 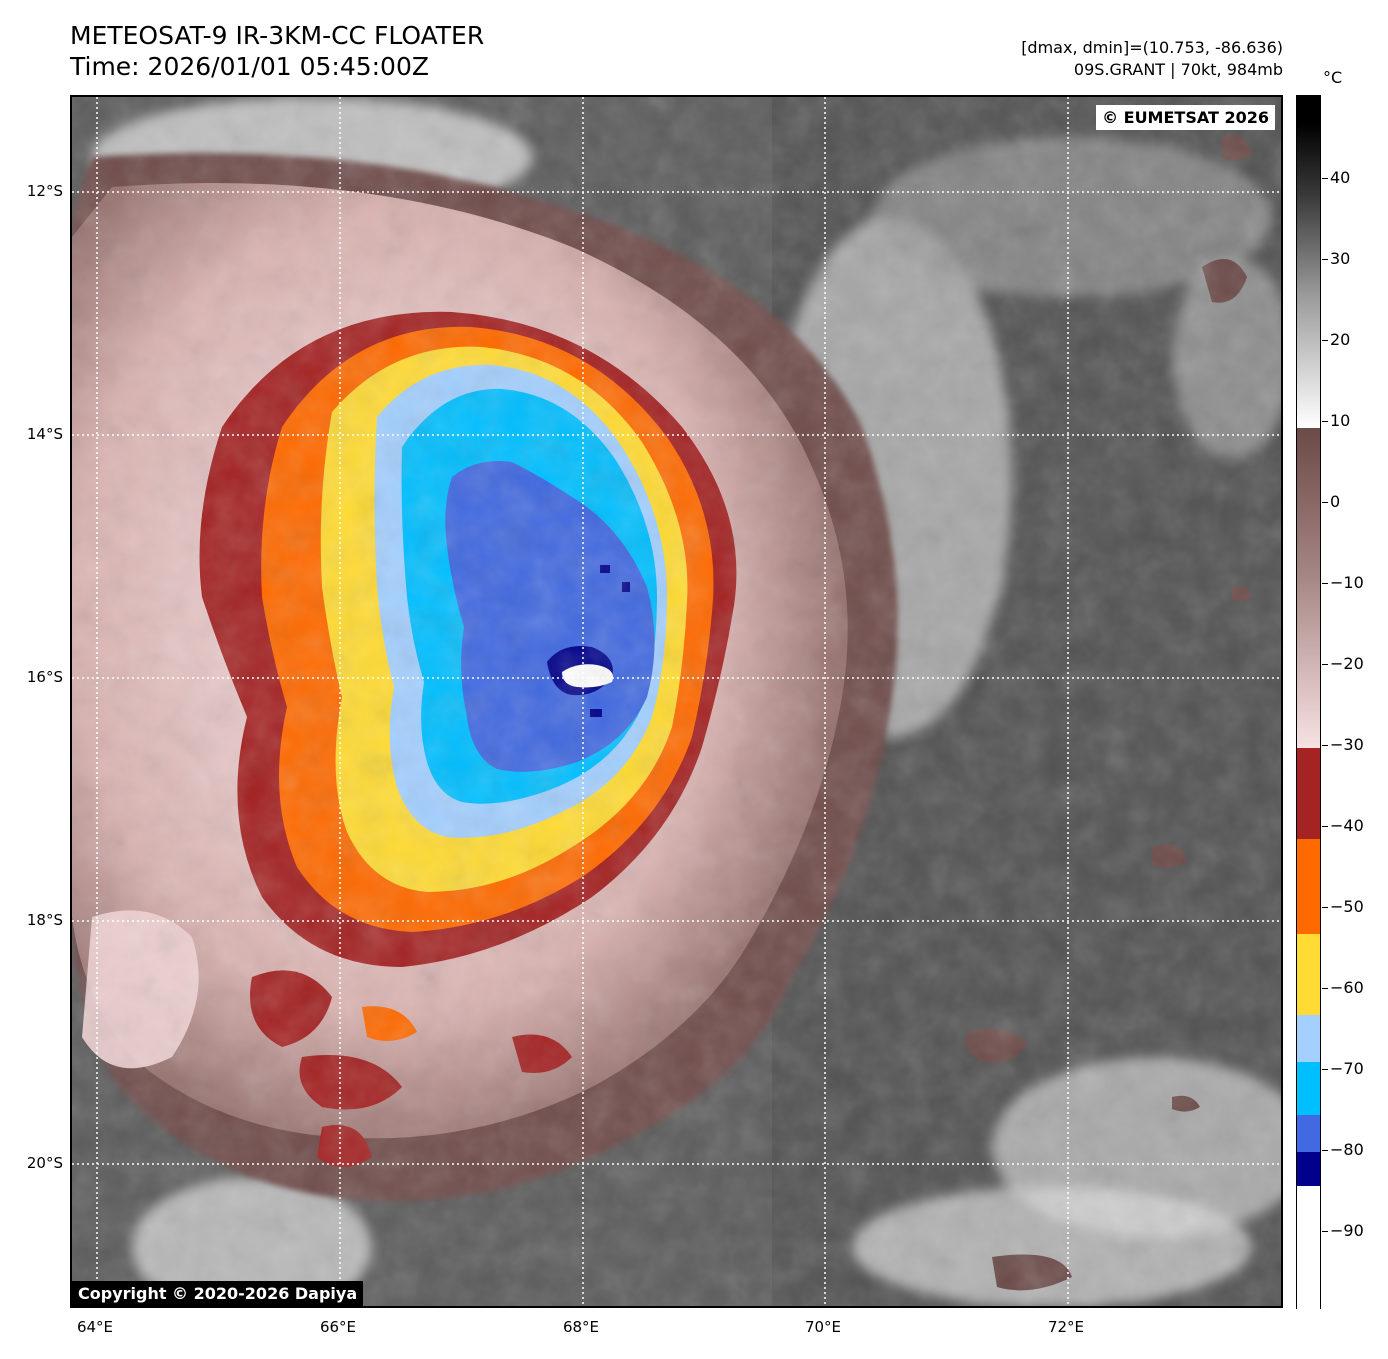 I want to click on colorbar-tick-label: 10, so click(x=1340, y=420).